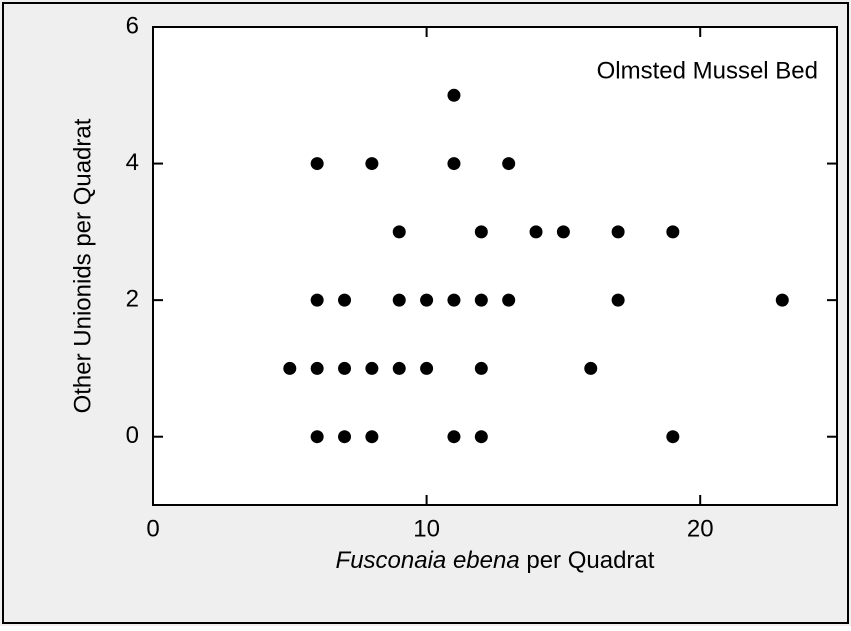 The image size is (851, 631). I want to click on y-tick-label: 0, so click(132, 435).